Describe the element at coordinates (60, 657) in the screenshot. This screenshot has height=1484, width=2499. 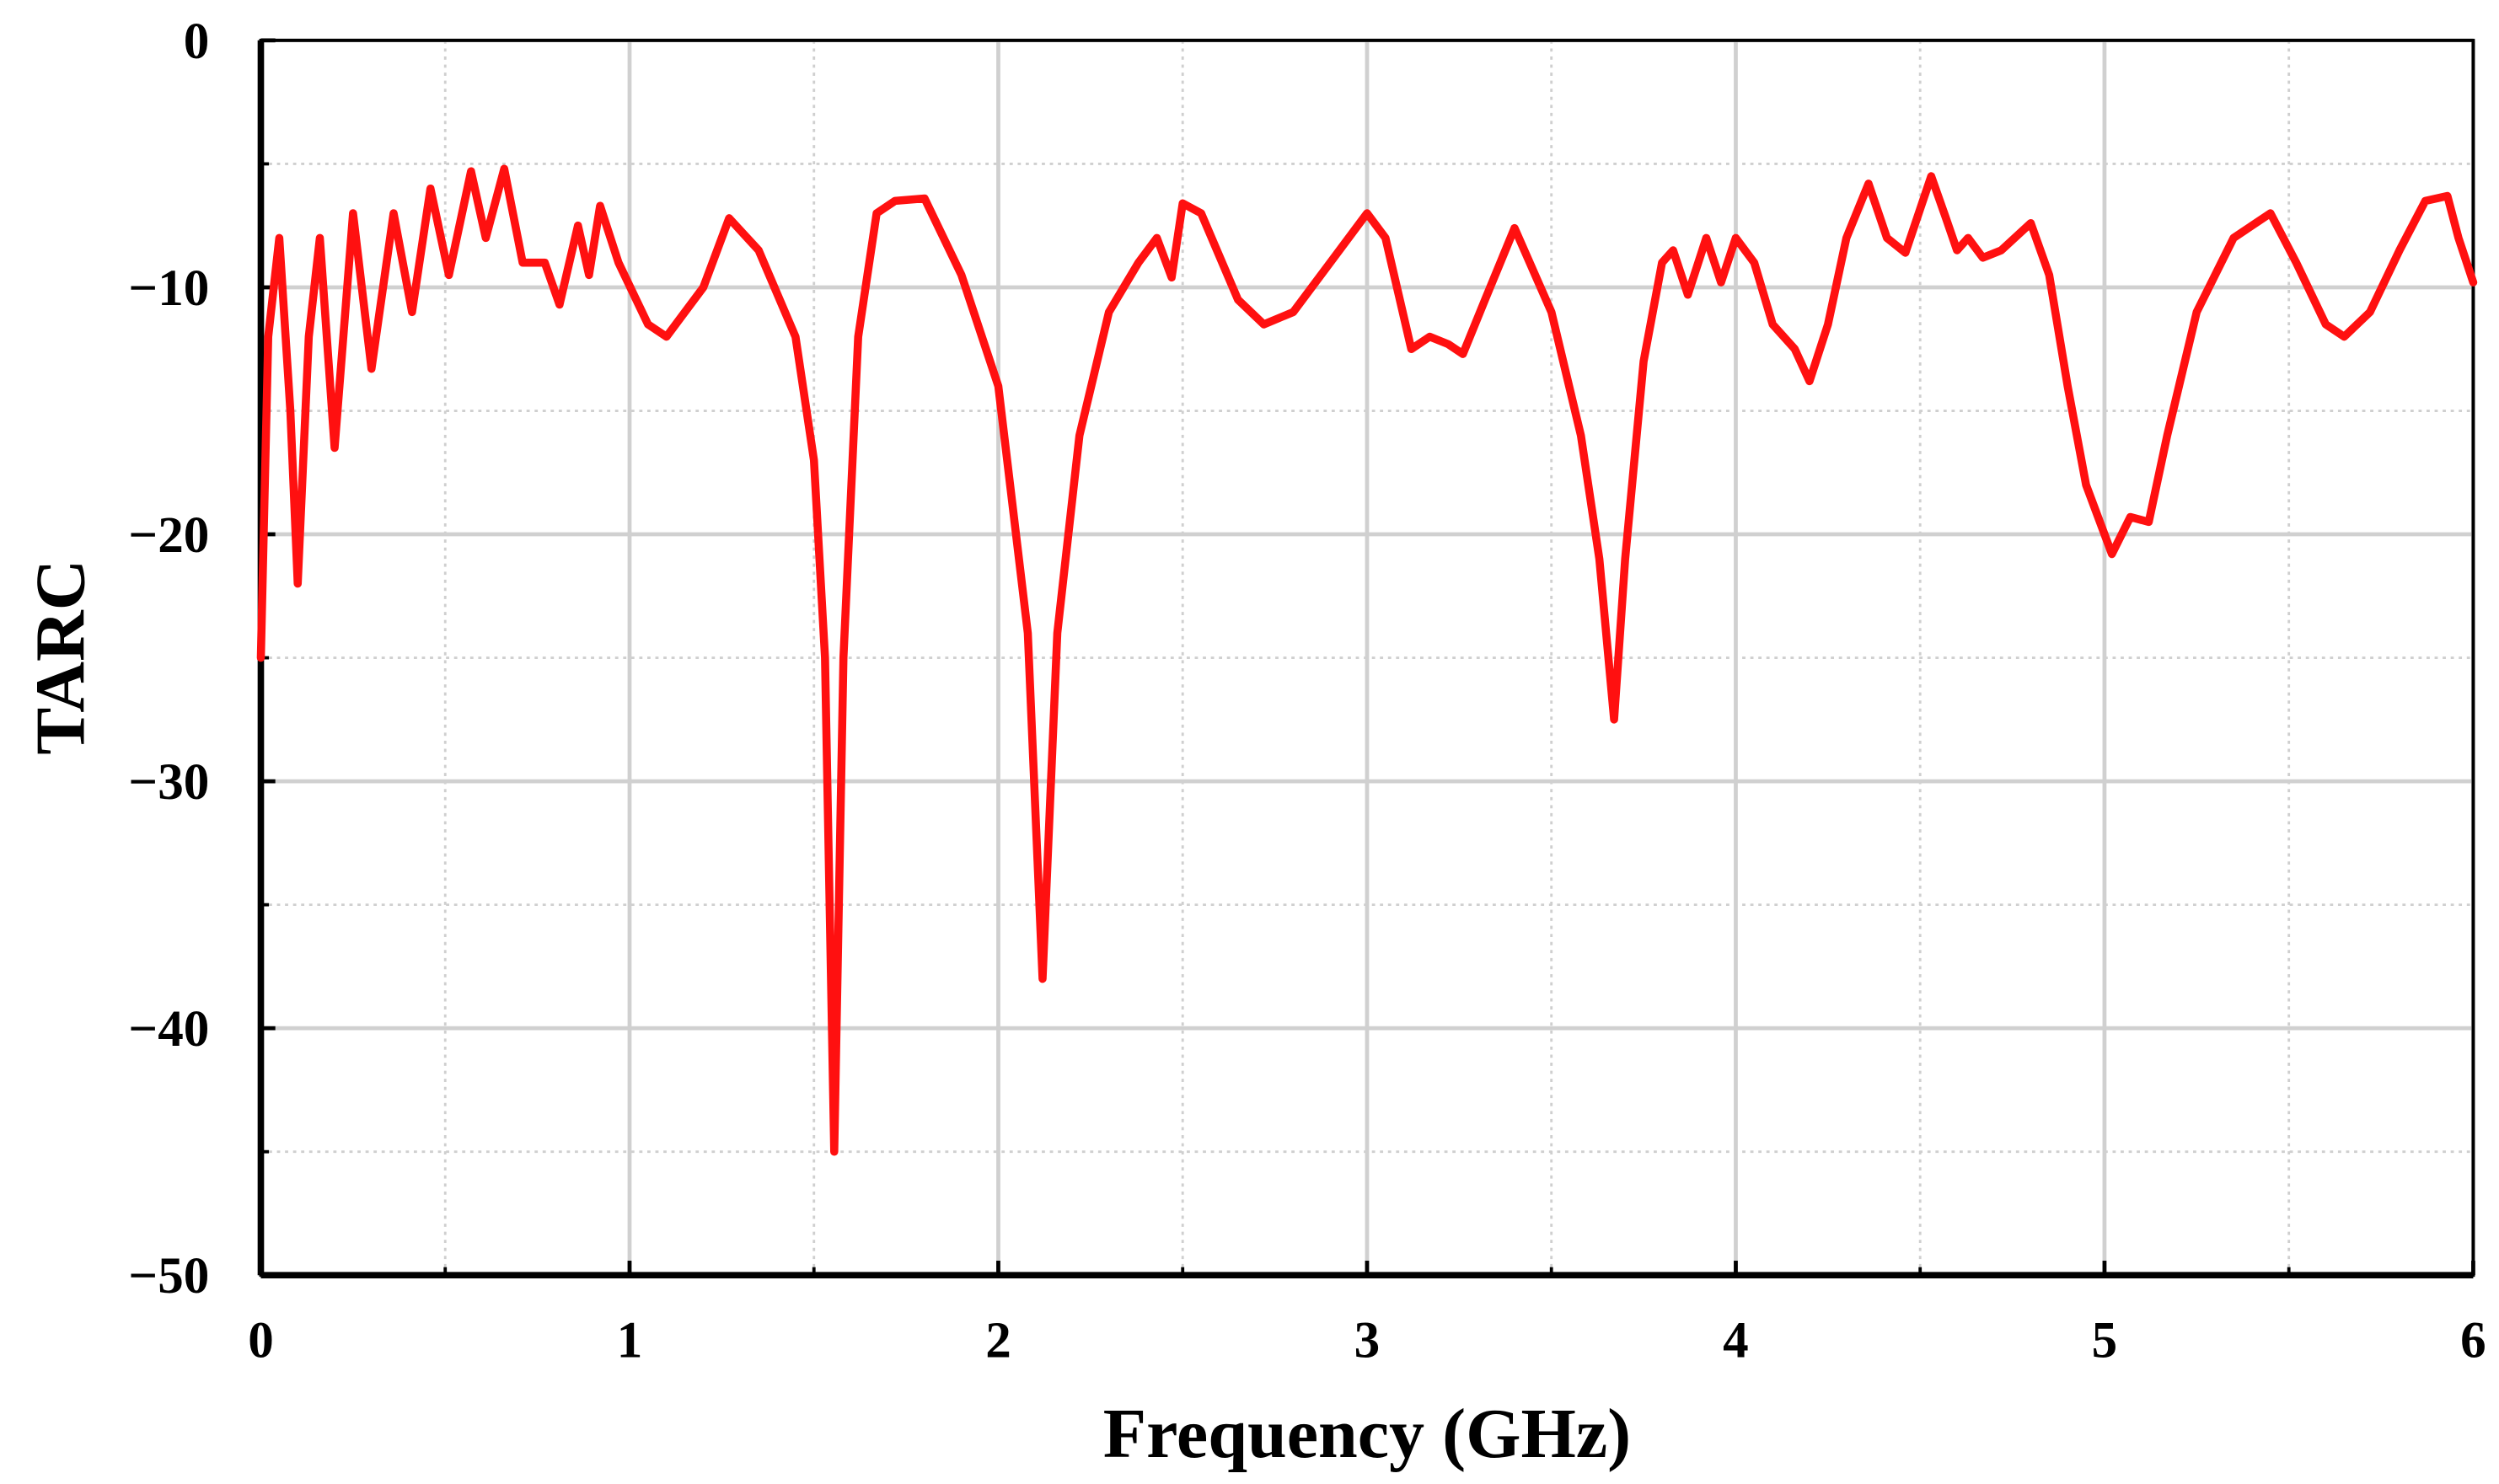
I see `y-axis-label: TARC` at that location.